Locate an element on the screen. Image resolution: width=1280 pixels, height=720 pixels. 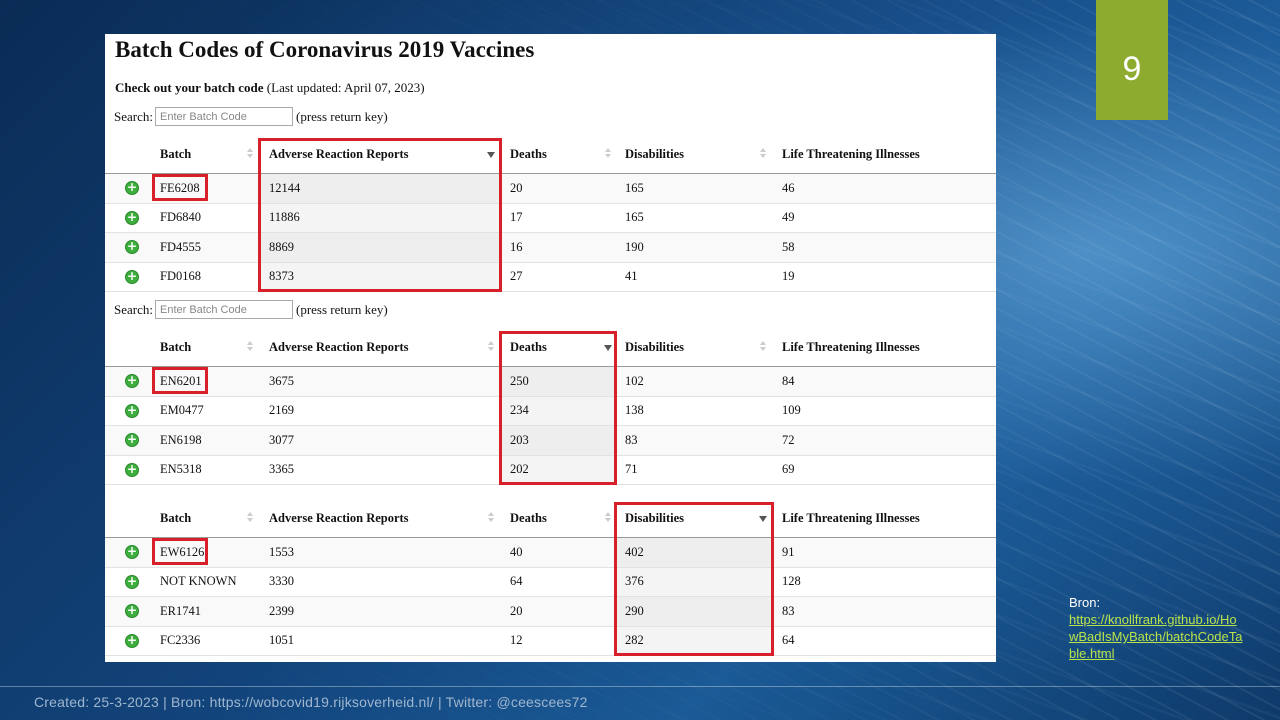
value-cell: 8373 is located at coordinates (281, 276).